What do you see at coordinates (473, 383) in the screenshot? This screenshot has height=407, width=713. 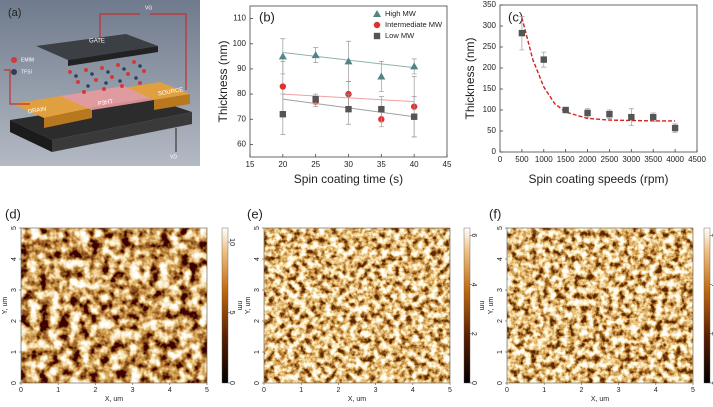 I see `colorbar-tick-label: 0` at bounding box center [473, 383].